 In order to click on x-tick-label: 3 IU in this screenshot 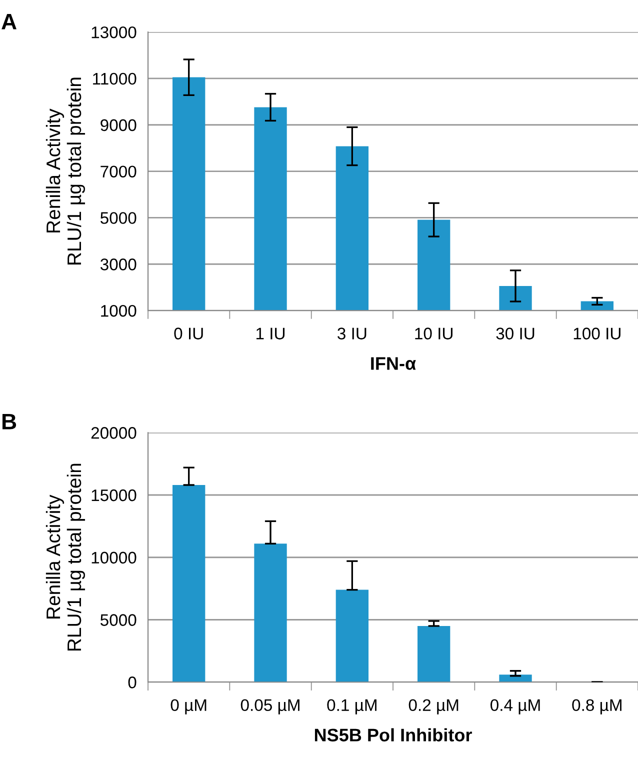, I will do `click(352, 334)`.